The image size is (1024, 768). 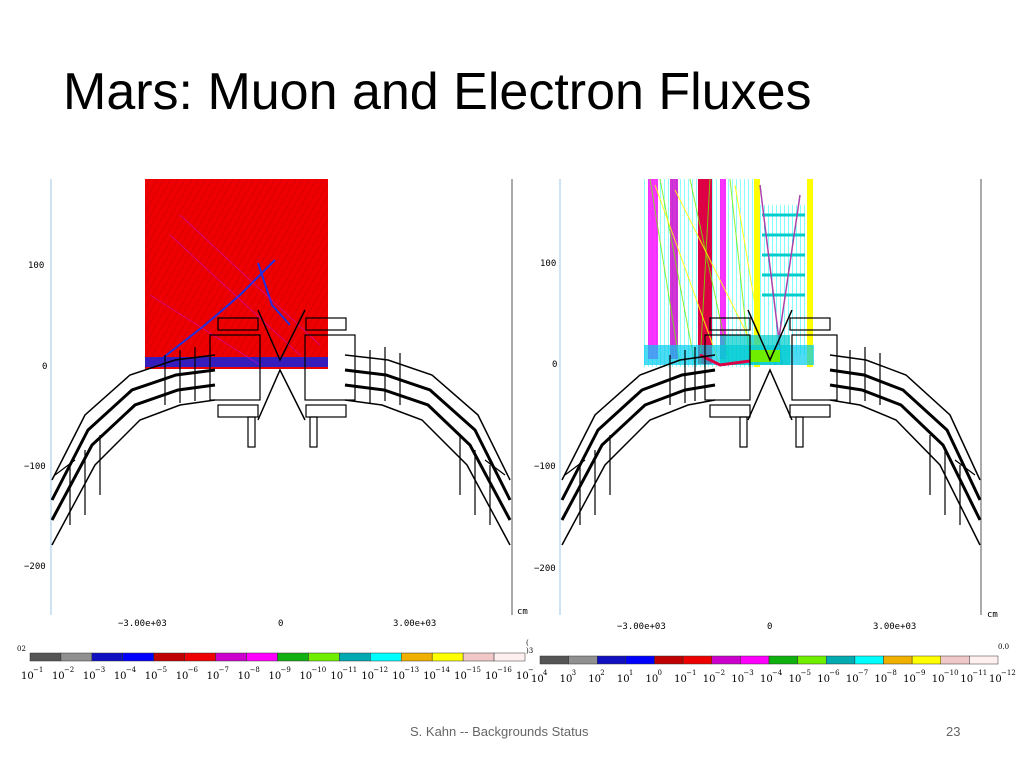 I want to click on colorbar-tick-exponent: −6, so click(x=193, y=670).